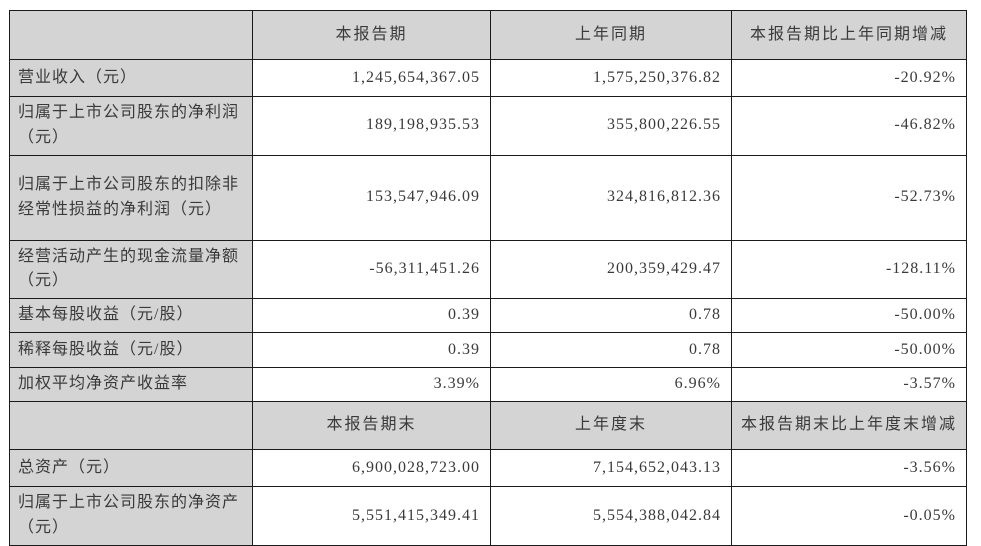 The width and height of the screenshot is (981, 546). I want to click on cell-current: 3.39%, so click(371, 385).